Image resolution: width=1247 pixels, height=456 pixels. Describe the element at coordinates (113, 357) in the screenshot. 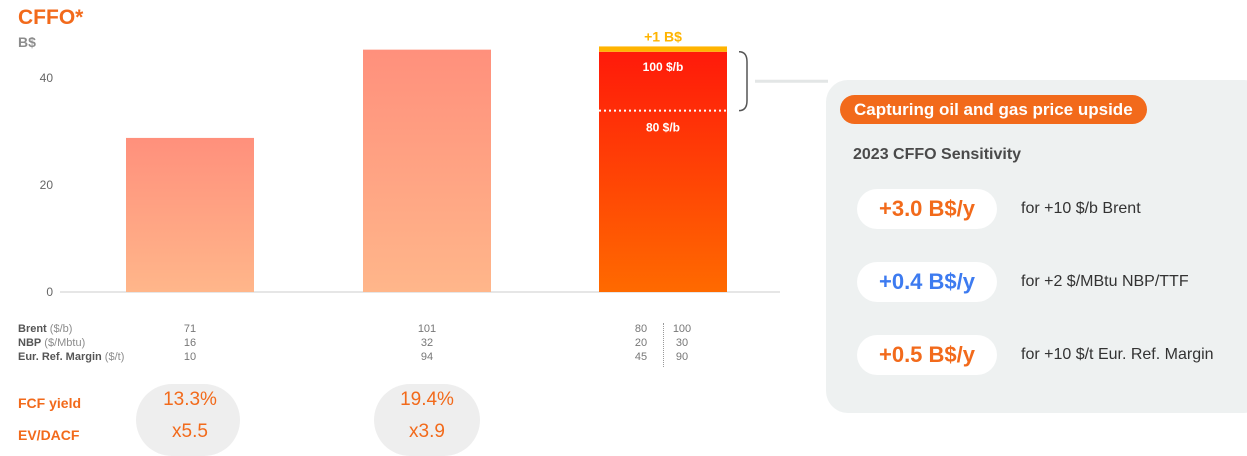

I see `row-unit: ($/t)` at that location.